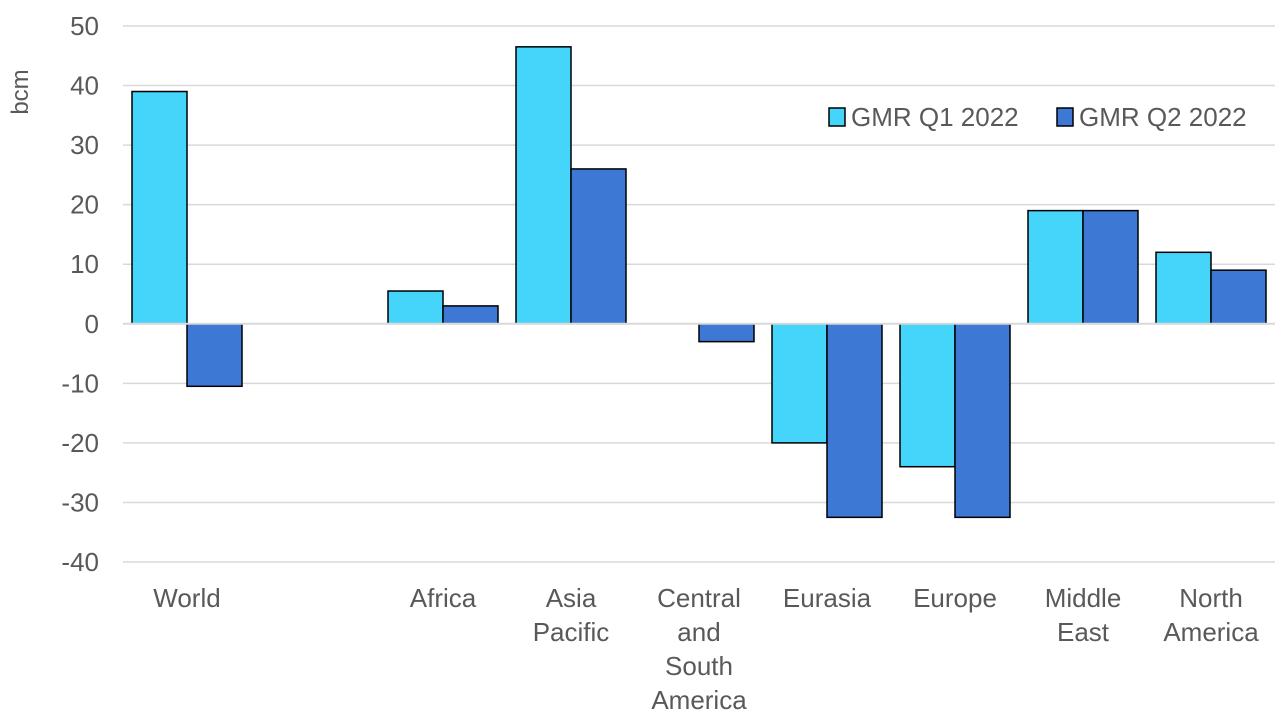 This screenshot has height=714, width=1284. Describe the element at coordinates (698, 632) in the screenshot. I see `x-category-label-line: and` at that location.